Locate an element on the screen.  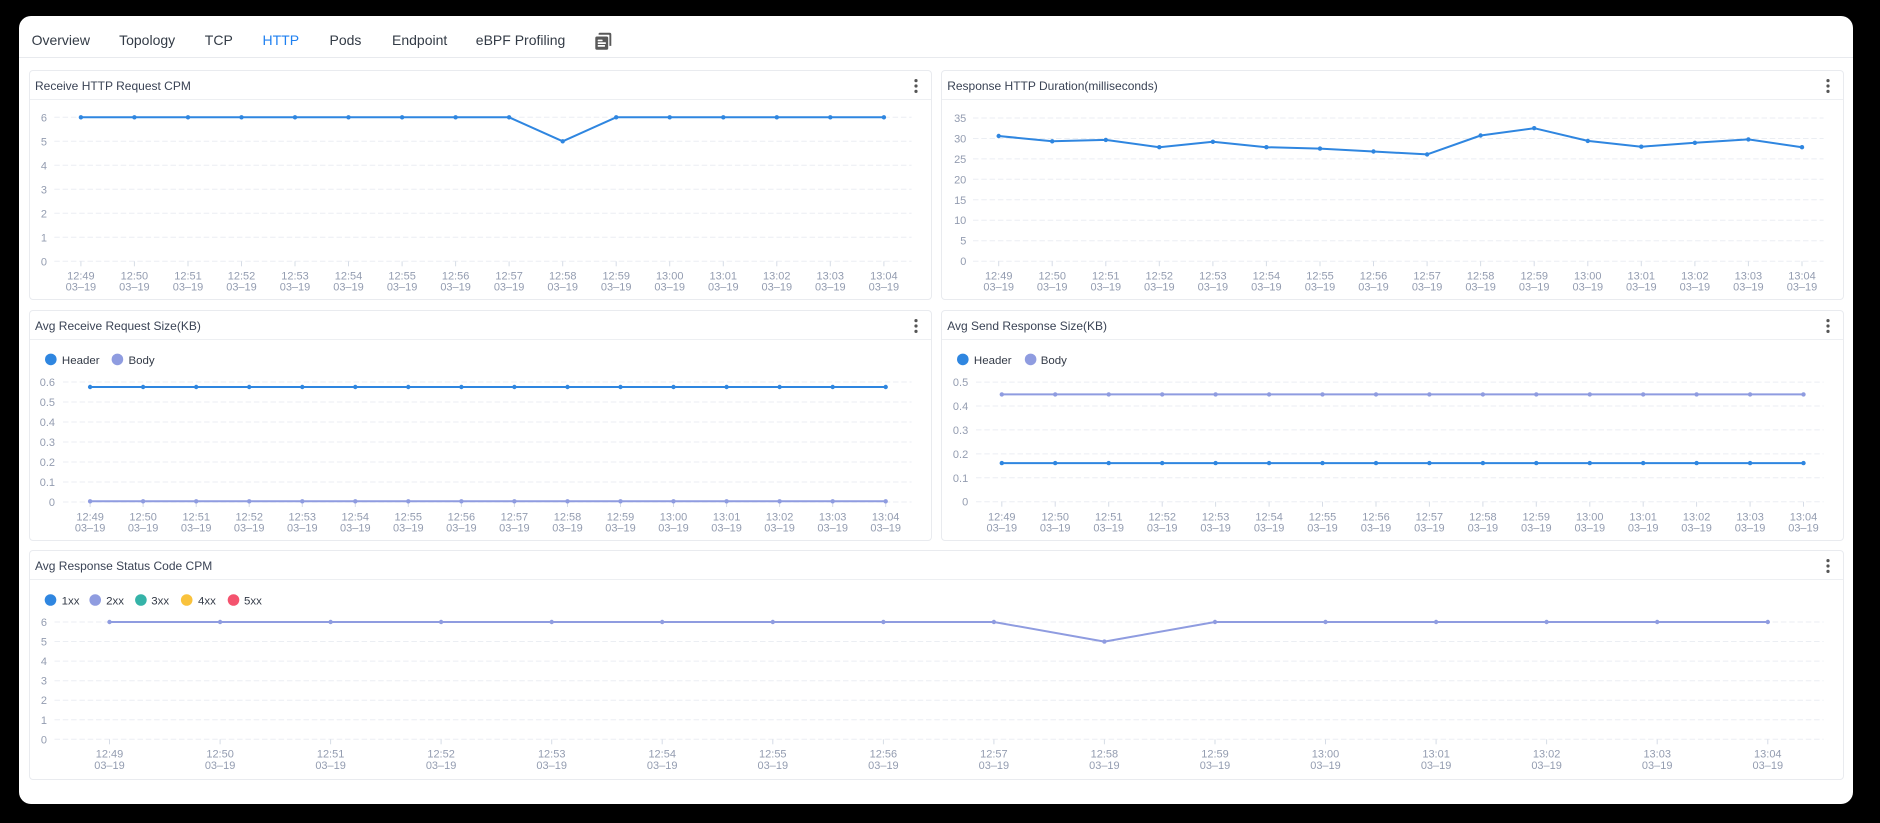
svg-text: 4xx is located at coordinates (207, 602).